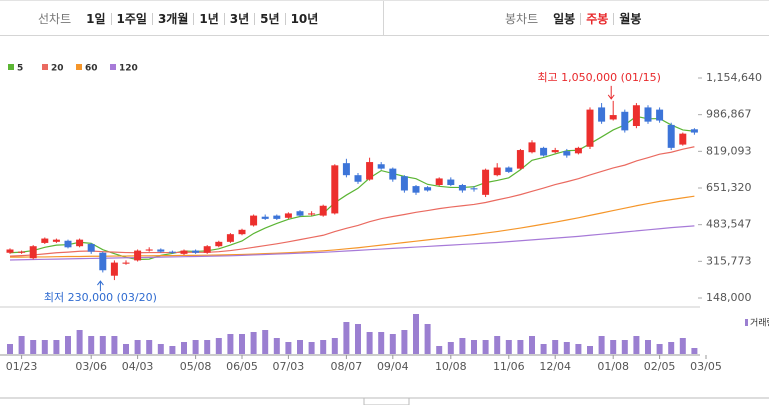  I want to click on toolbar: 선차트 1일 1주일 3개월 1년 3년 5년 10년 봉차트 일봉 주봉 월봉, so click(384, 18).